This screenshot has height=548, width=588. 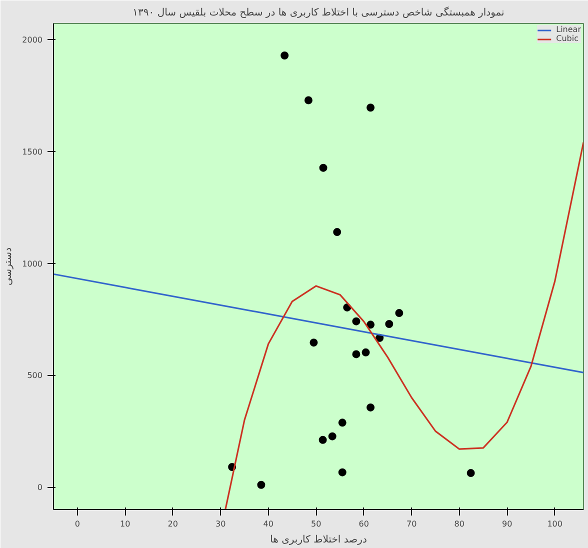 What do you see at coordinates (8, 266) in the screenshot?
I see `y-axis-title: دسترسی` at bounding box center [8, 266].